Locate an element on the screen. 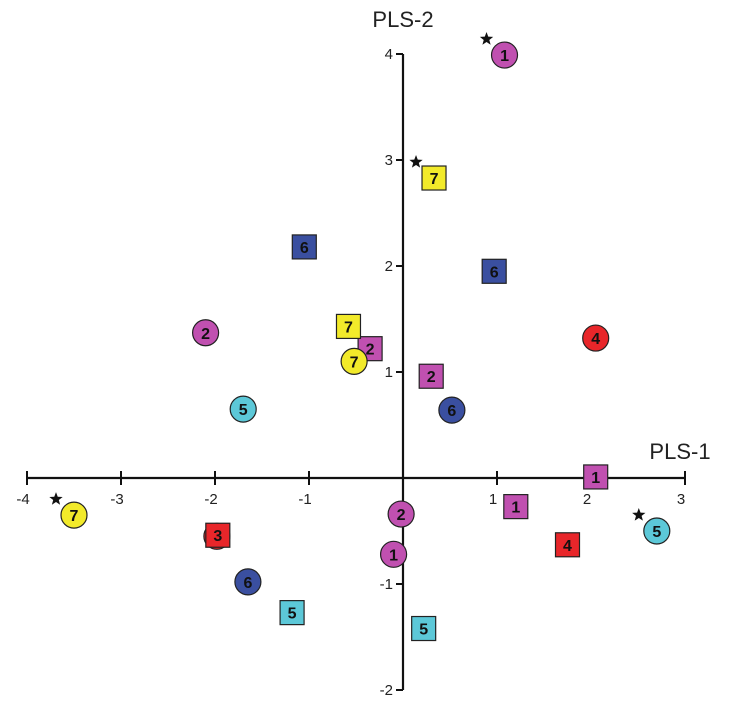  data-point-square: 2 is located at coordinates (431, 376).